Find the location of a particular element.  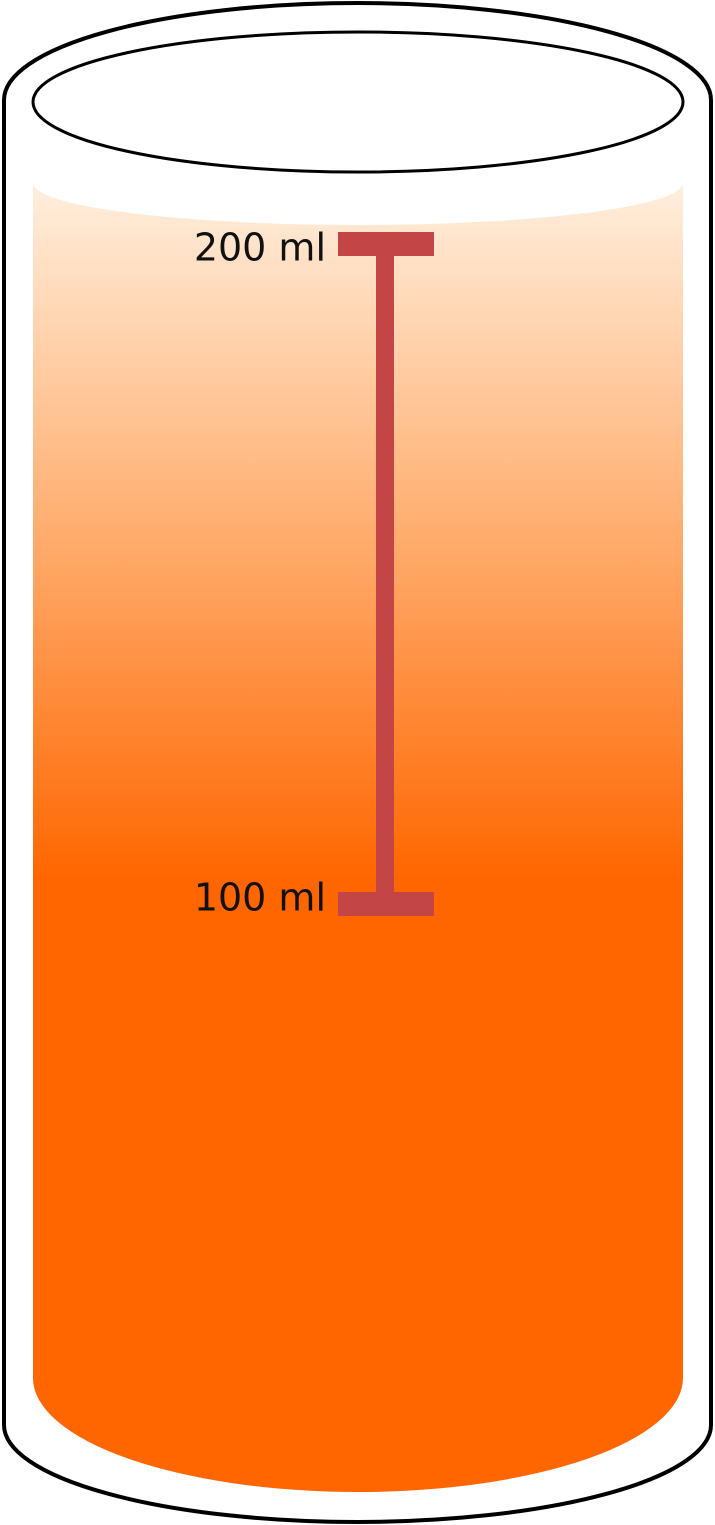

top-label: 200 ml is located at coordinates (260, 248).